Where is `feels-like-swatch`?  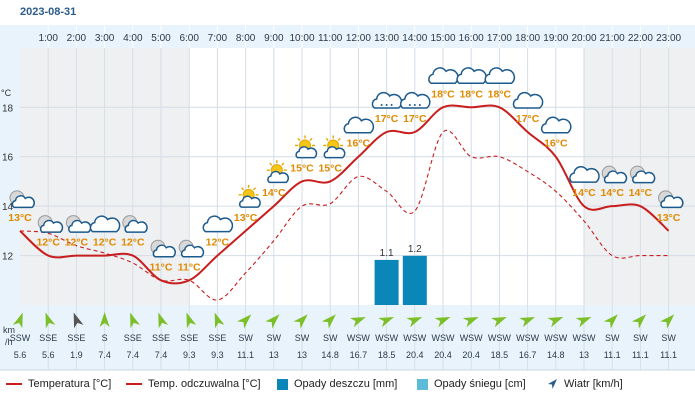
feels-like-swatch is located at coordinates (134, 384).